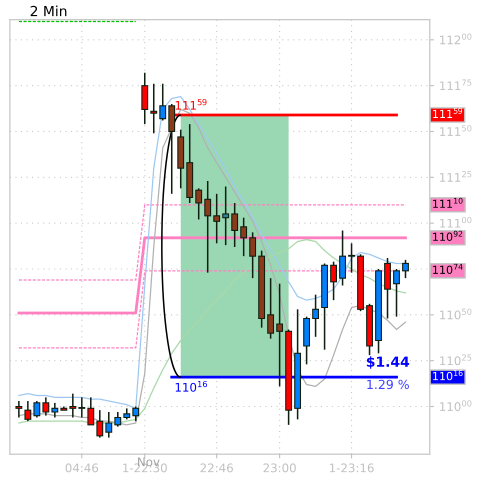 This screenshot has height=491, width=494. Describe the element at coordinates (456, 176) in the screenshot. I see `y-tick-label: 111$^{25}$` at that location.